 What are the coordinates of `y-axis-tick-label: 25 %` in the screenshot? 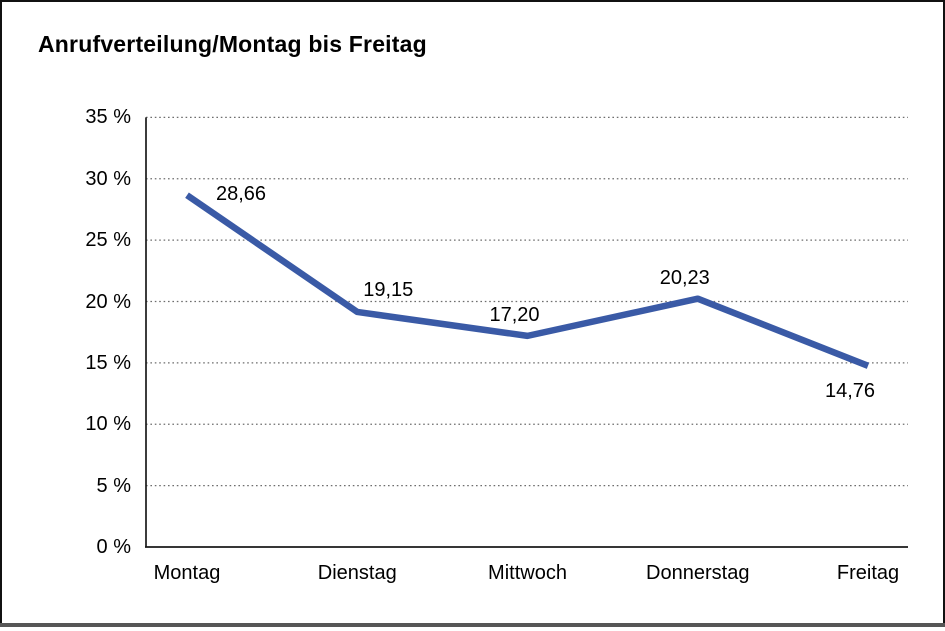 It's located at (108, 240).